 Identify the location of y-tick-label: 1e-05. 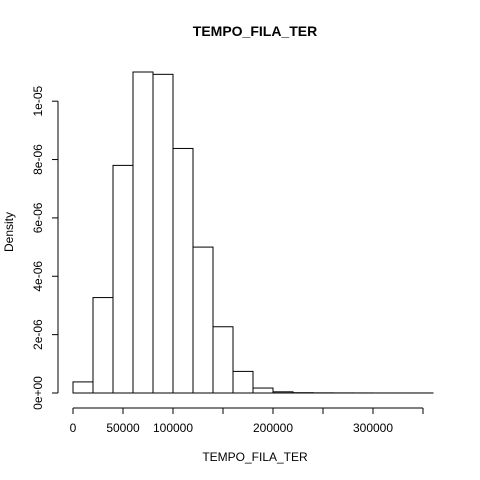
(38, 101).